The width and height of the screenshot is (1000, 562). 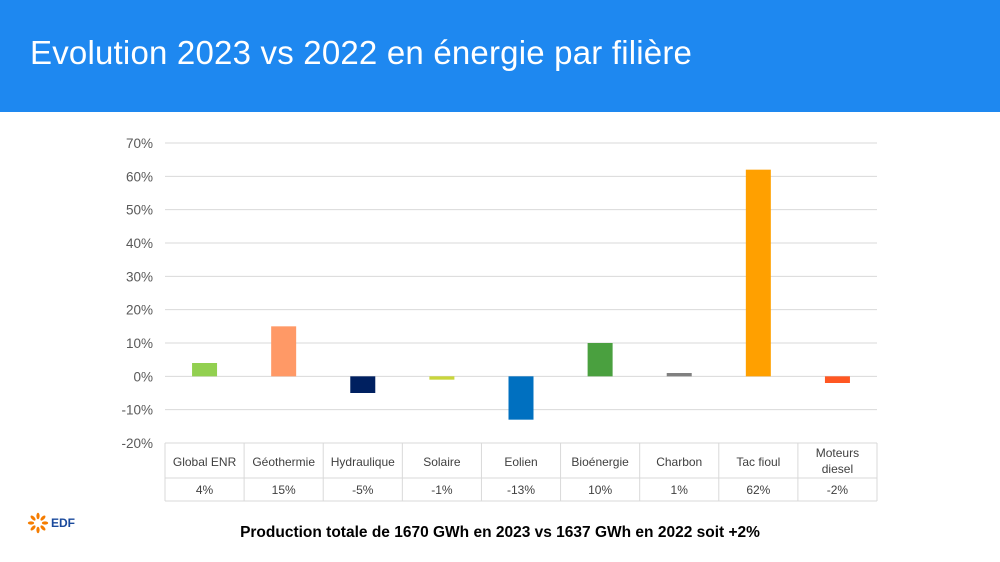 I want to click on y-tick-label: 60%, so click(x=139, y=176).